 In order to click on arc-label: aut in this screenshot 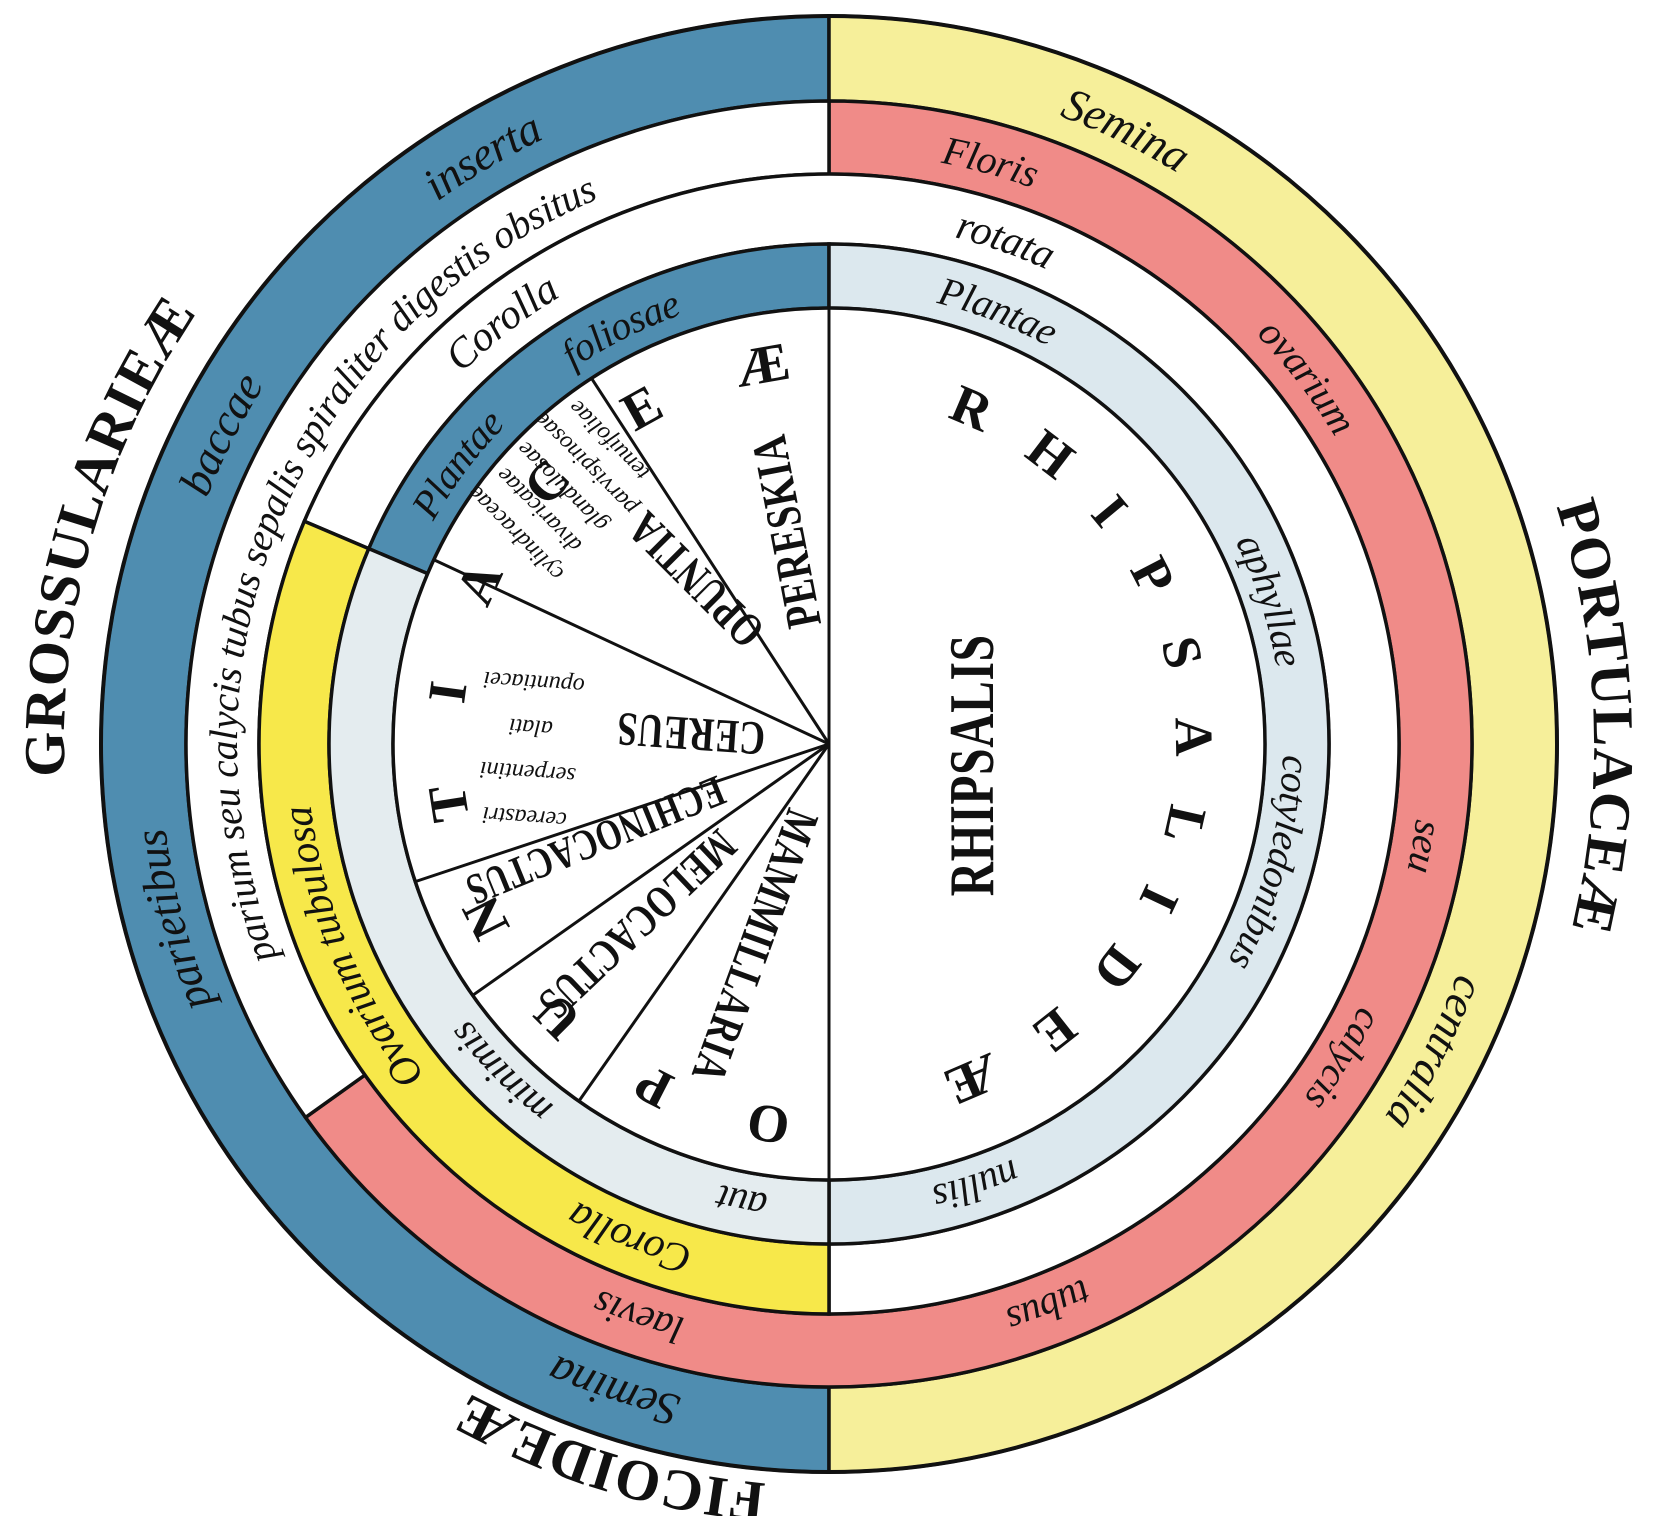, I will do `click(739, 1203)`.